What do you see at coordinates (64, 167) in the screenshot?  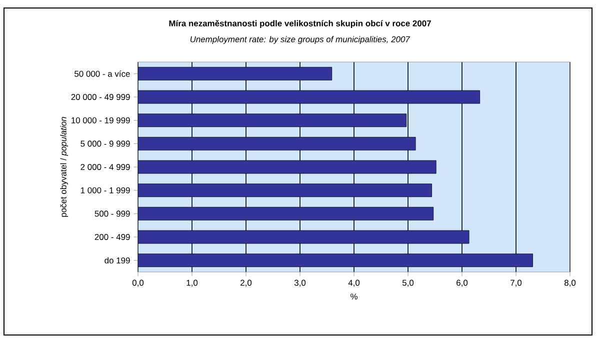 I see `y-axis-title: počet obyvatel / population` at bounding box center [64, 167].